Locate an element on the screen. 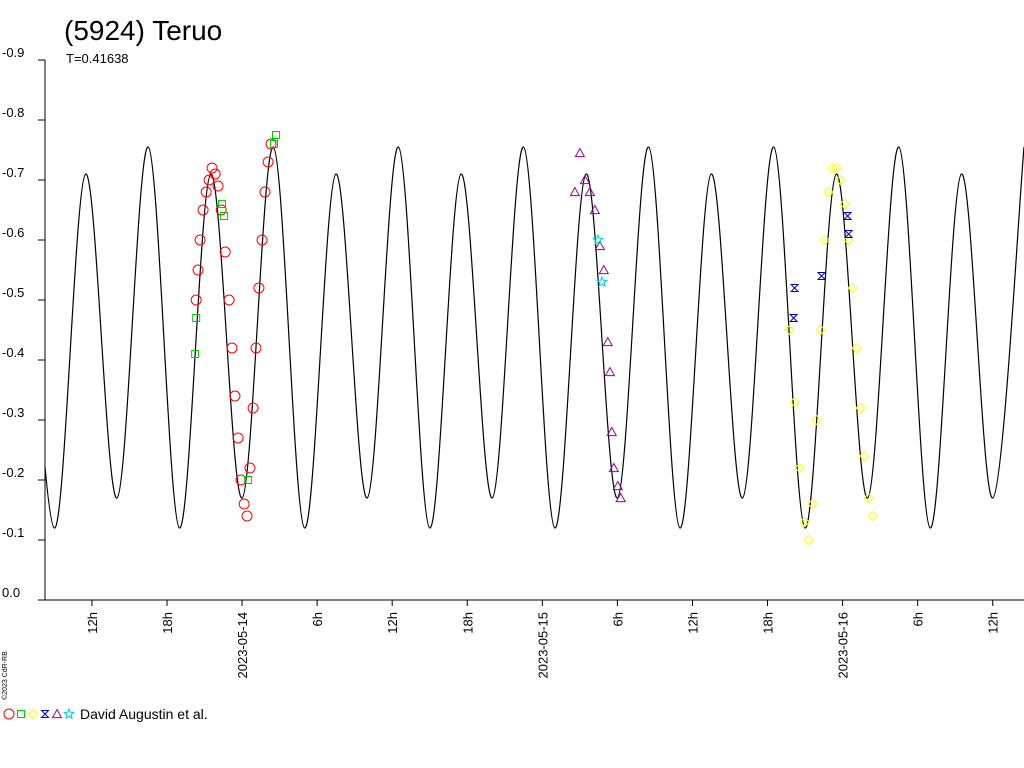 This screenshot has width=1024, height=768. x-tick-label: 2023-05-16 is located at coordinates (843, 645).